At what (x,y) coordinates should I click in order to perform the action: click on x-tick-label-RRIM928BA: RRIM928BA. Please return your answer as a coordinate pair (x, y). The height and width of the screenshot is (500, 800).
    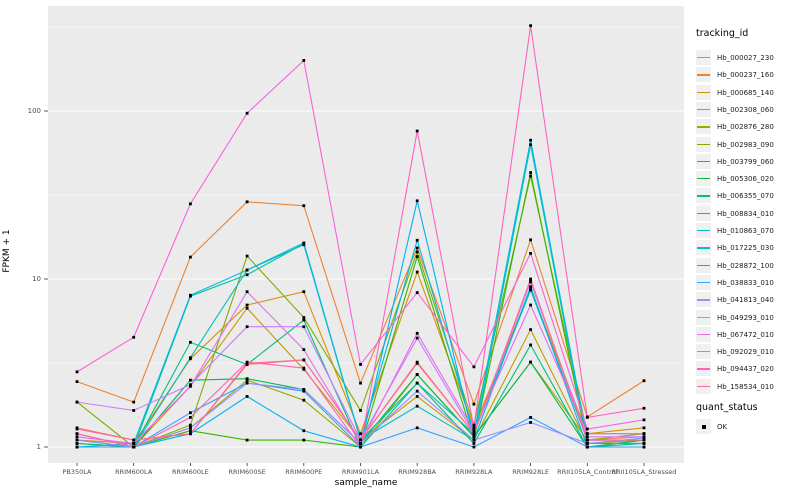
    Looking at the image, I should click on (417, 472).